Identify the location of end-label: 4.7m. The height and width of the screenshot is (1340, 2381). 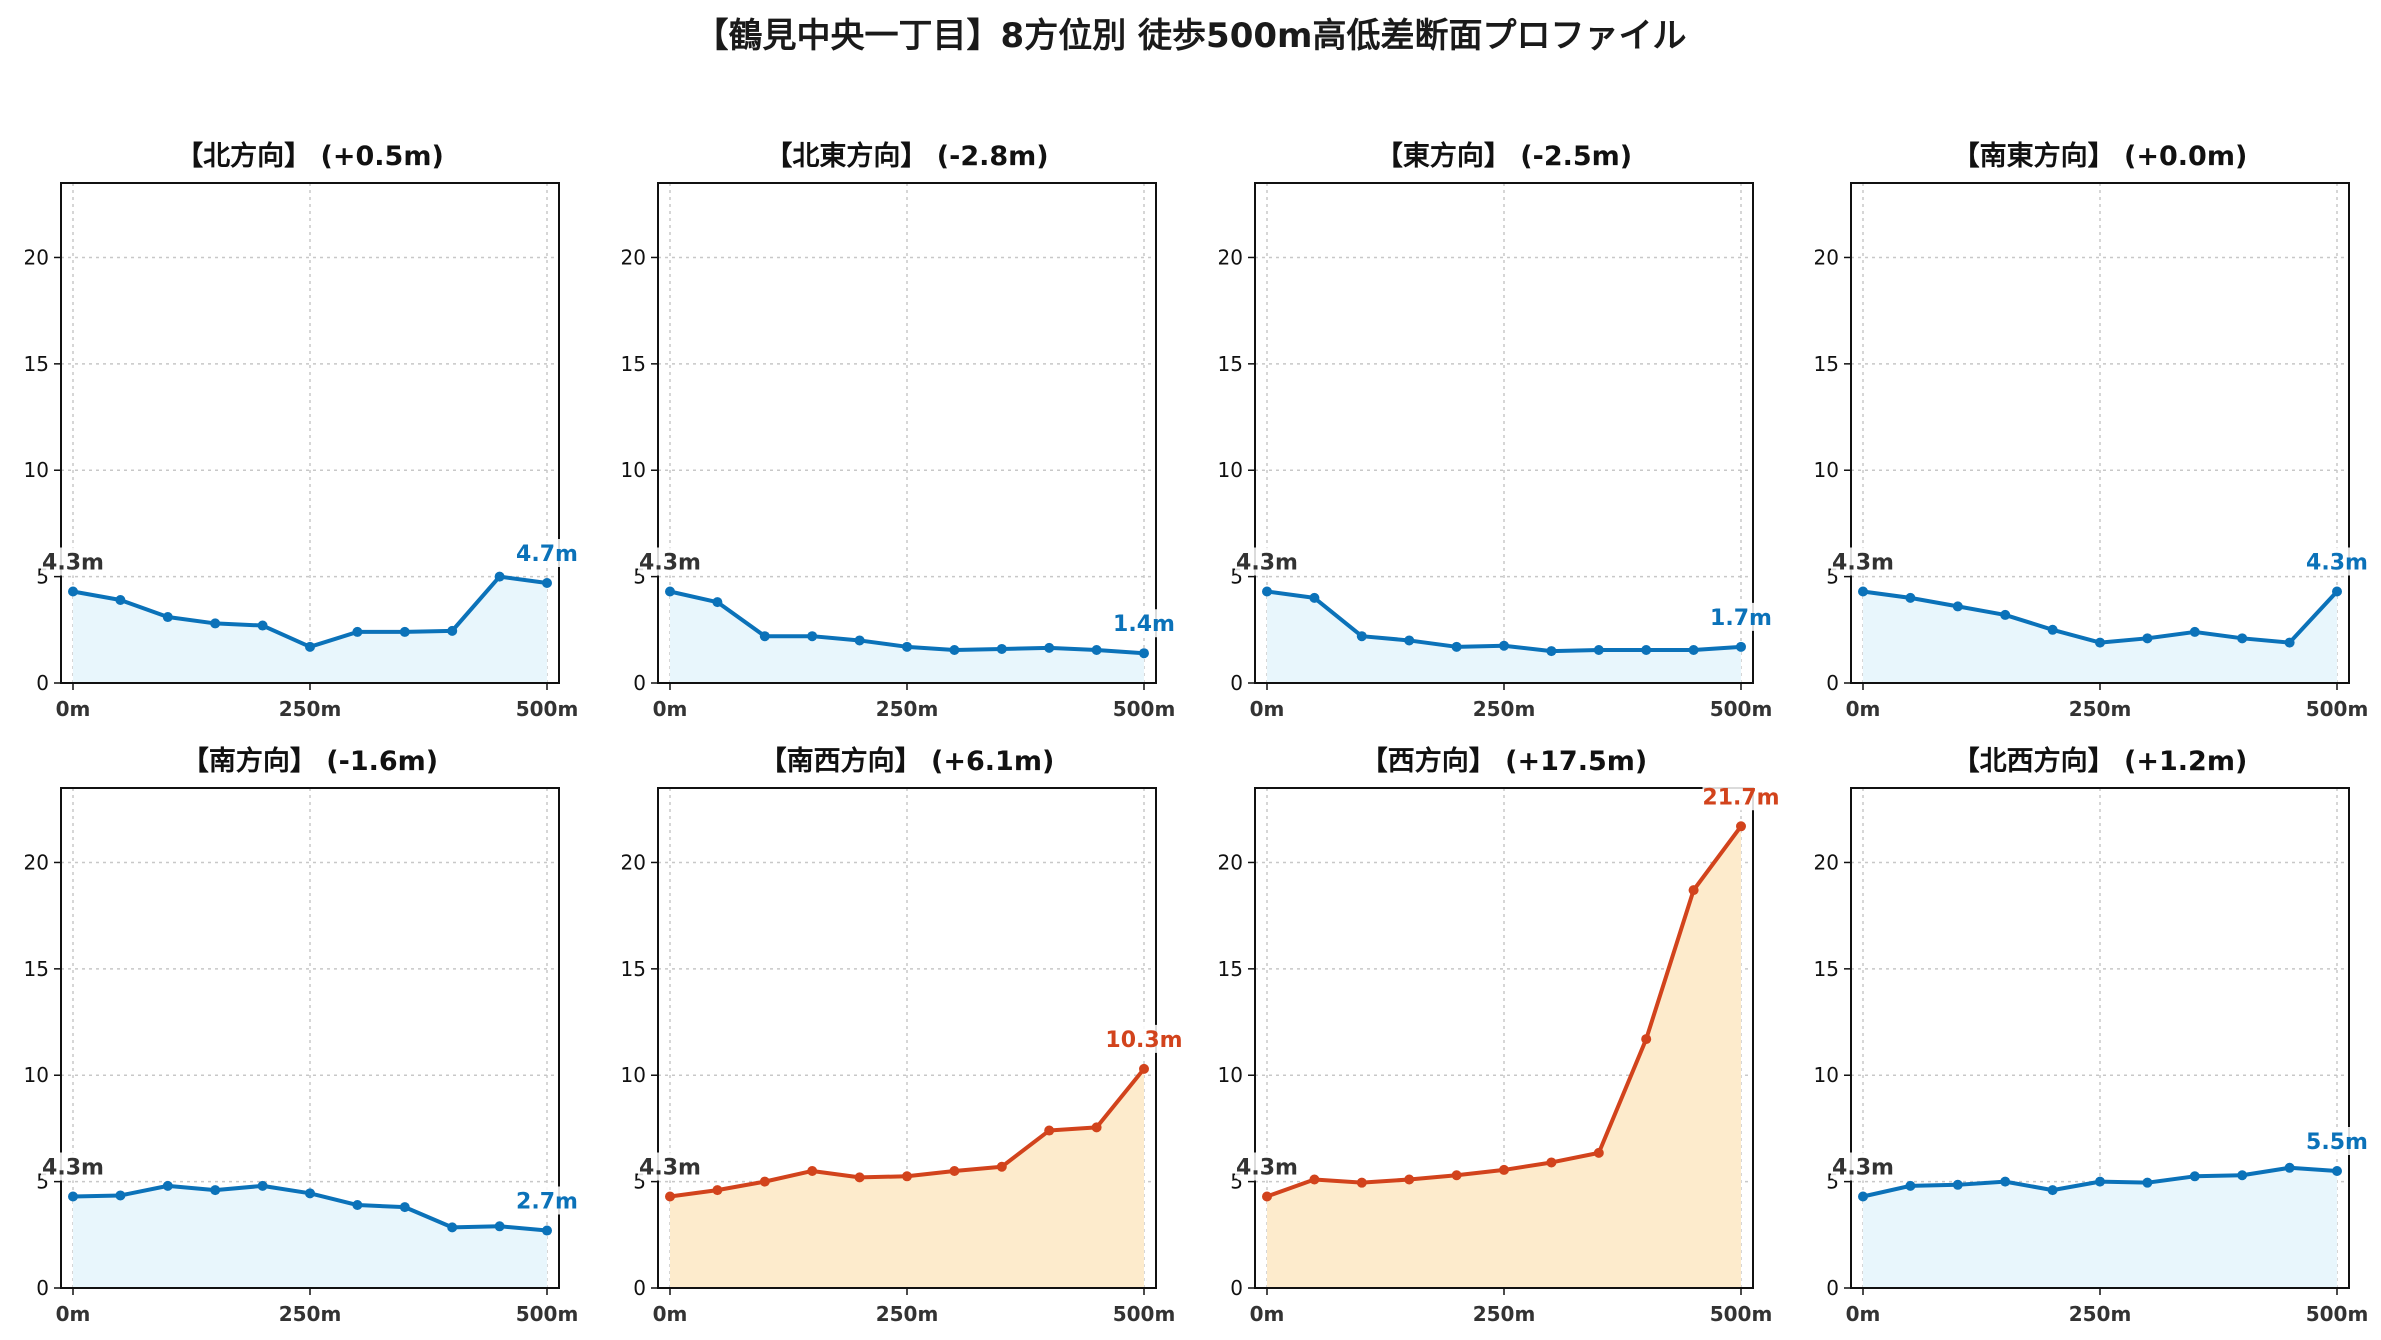
(547, 554).